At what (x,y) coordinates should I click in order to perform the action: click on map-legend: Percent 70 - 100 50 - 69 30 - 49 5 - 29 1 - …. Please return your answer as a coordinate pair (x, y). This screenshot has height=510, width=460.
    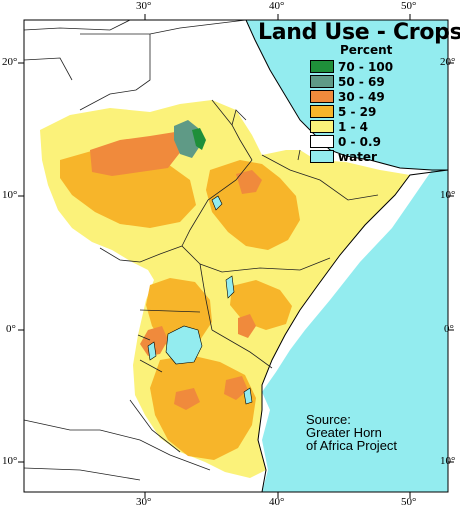
    Looking at the image, I should click on (375, 103).